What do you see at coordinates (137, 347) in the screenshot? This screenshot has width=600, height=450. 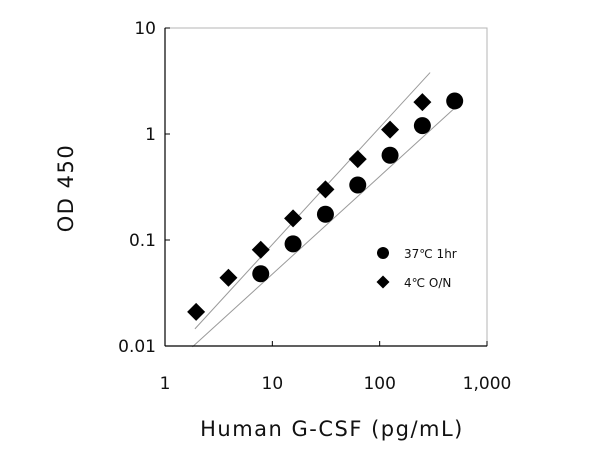 I see `y-tick-label: 0.01` at bounding box center [137, 347].